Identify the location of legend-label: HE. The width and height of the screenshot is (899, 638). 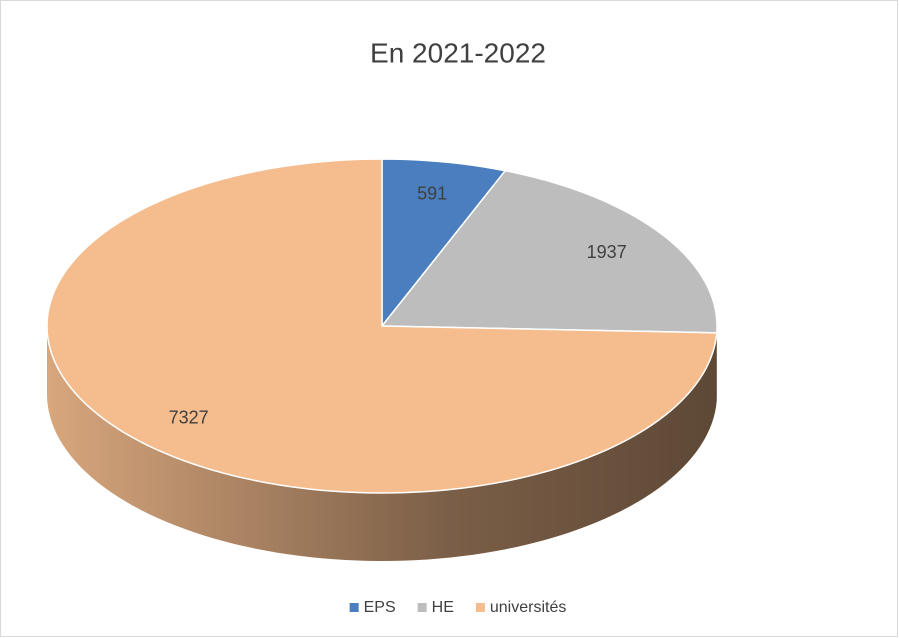
(443, 607).